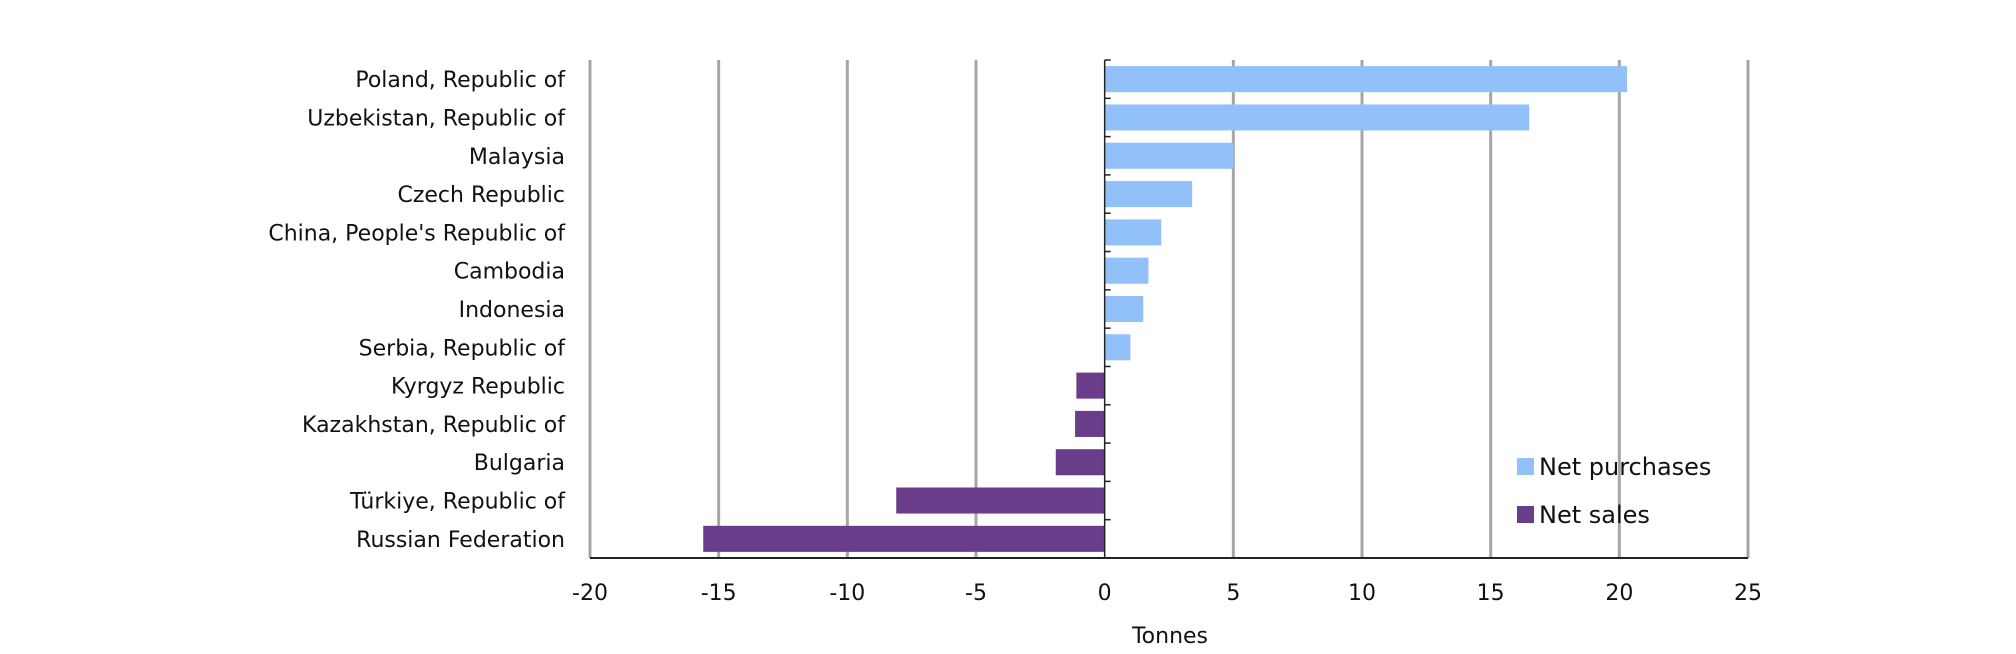  Describe the element at coordinates (457, 502) in the screenshot. I see `category-label: Türkiye, Republic of` at that location.